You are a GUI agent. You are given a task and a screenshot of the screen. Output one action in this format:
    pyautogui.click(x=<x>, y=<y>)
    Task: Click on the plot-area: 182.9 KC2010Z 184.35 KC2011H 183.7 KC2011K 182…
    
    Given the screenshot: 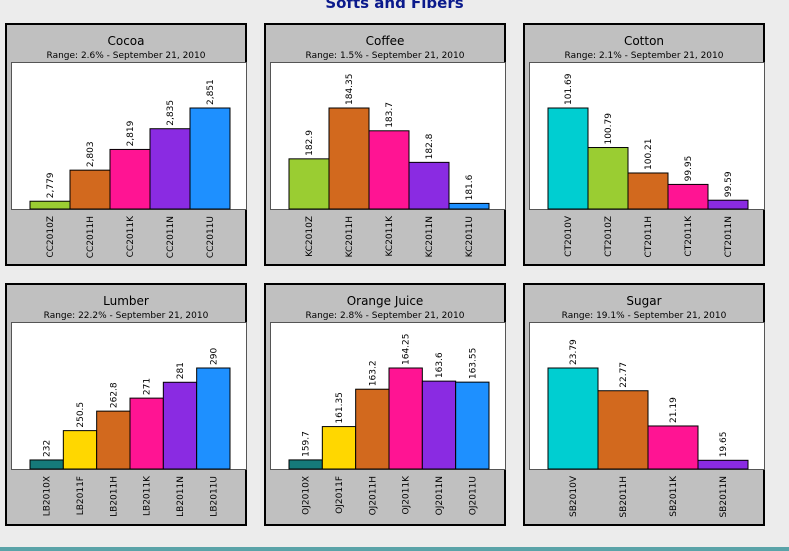 What is the action you would take?
    pyautogui.click(x=388, y=159)
    